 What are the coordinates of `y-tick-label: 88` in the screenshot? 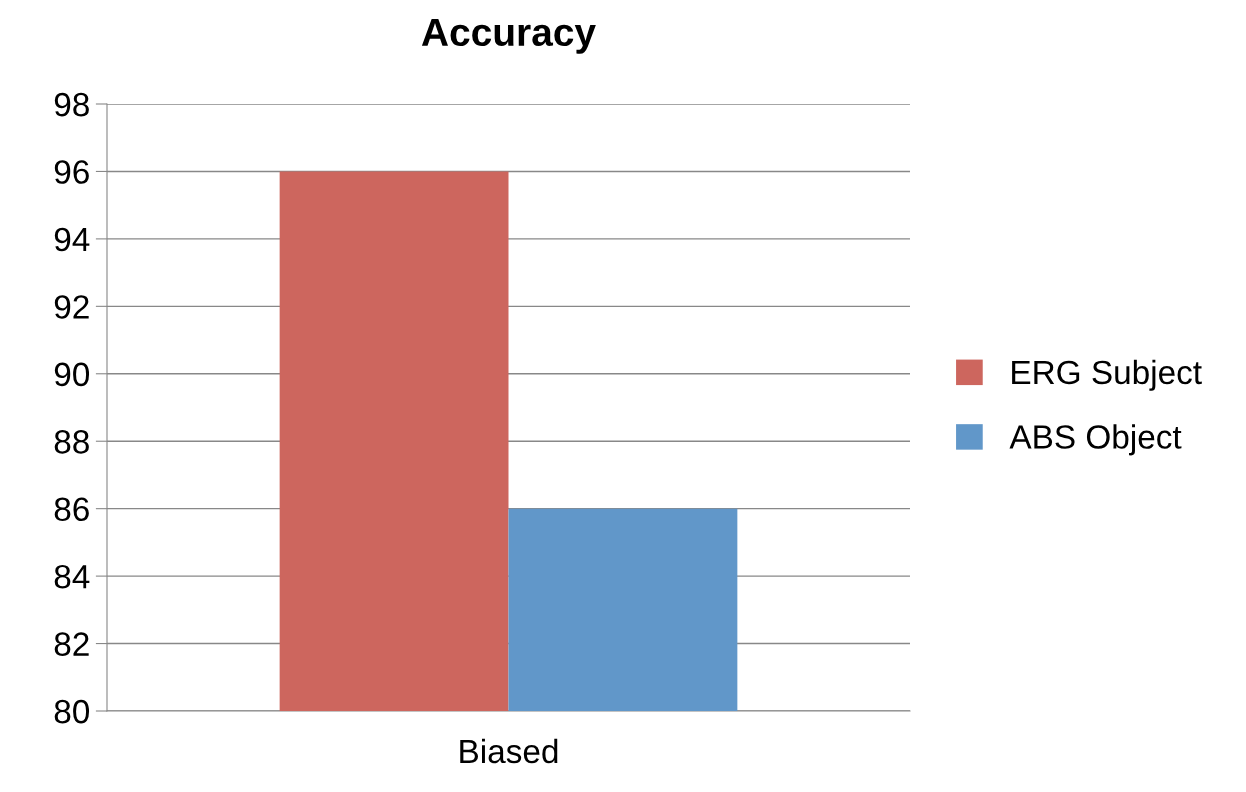 It's located at (71, 442).